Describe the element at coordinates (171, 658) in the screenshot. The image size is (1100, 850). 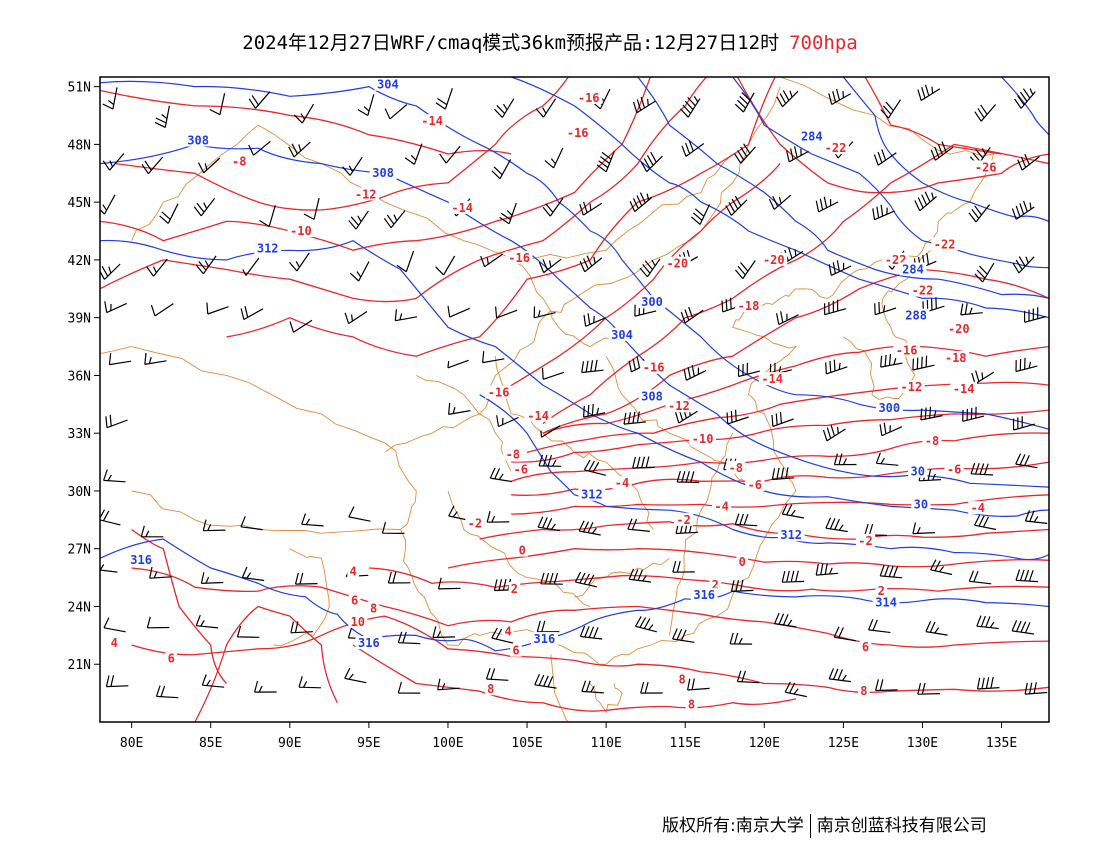
I see `temperature-label: 6` at that location.